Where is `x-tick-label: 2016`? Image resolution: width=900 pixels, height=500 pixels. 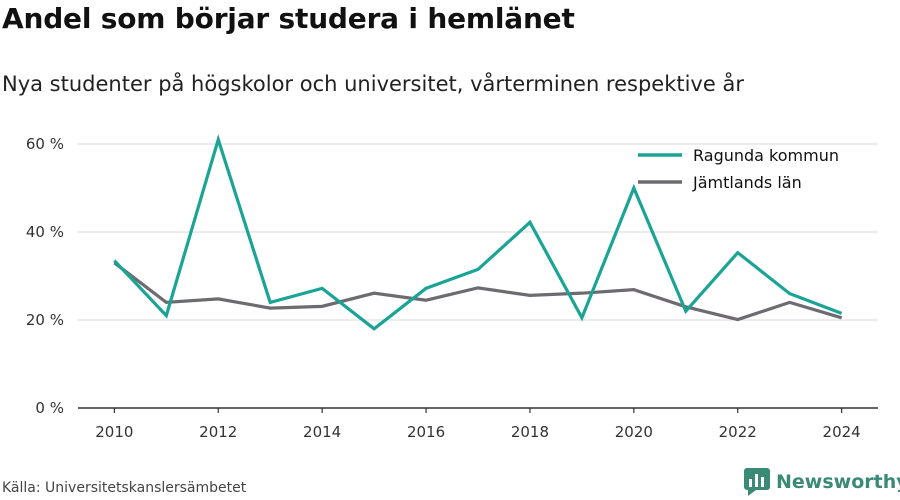
x-tick-label: 2016 is located at coordinates (426, 432).